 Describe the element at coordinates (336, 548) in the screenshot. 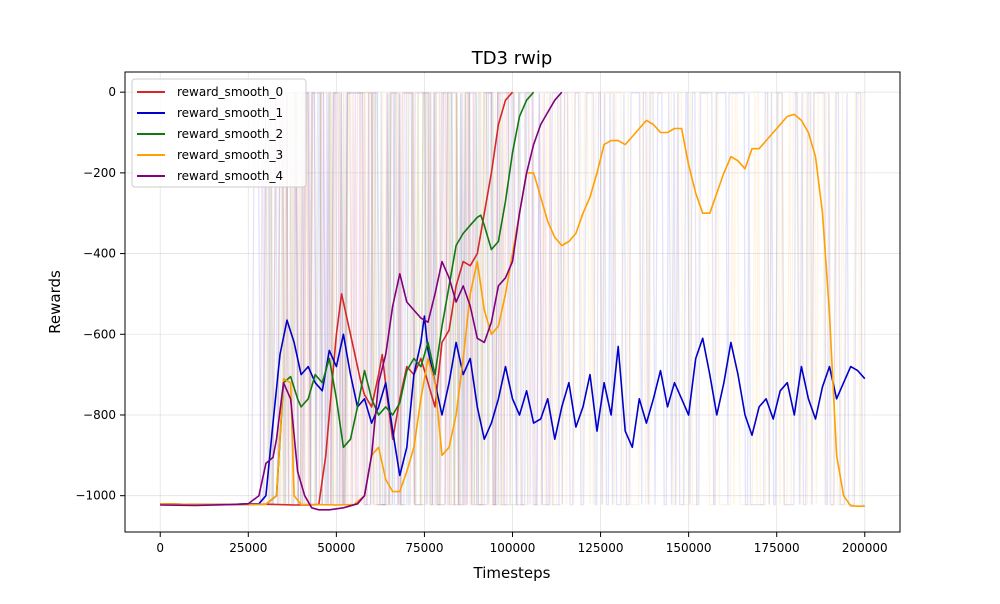

I see `x-tick-label: 50000` at that location.